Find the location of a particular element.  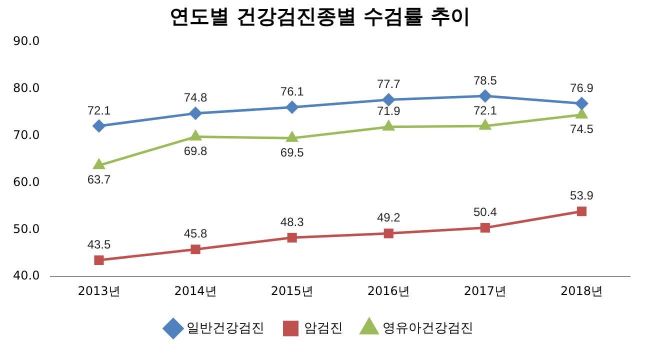

data-label: 77.7 is located at coordinates (388, 84).